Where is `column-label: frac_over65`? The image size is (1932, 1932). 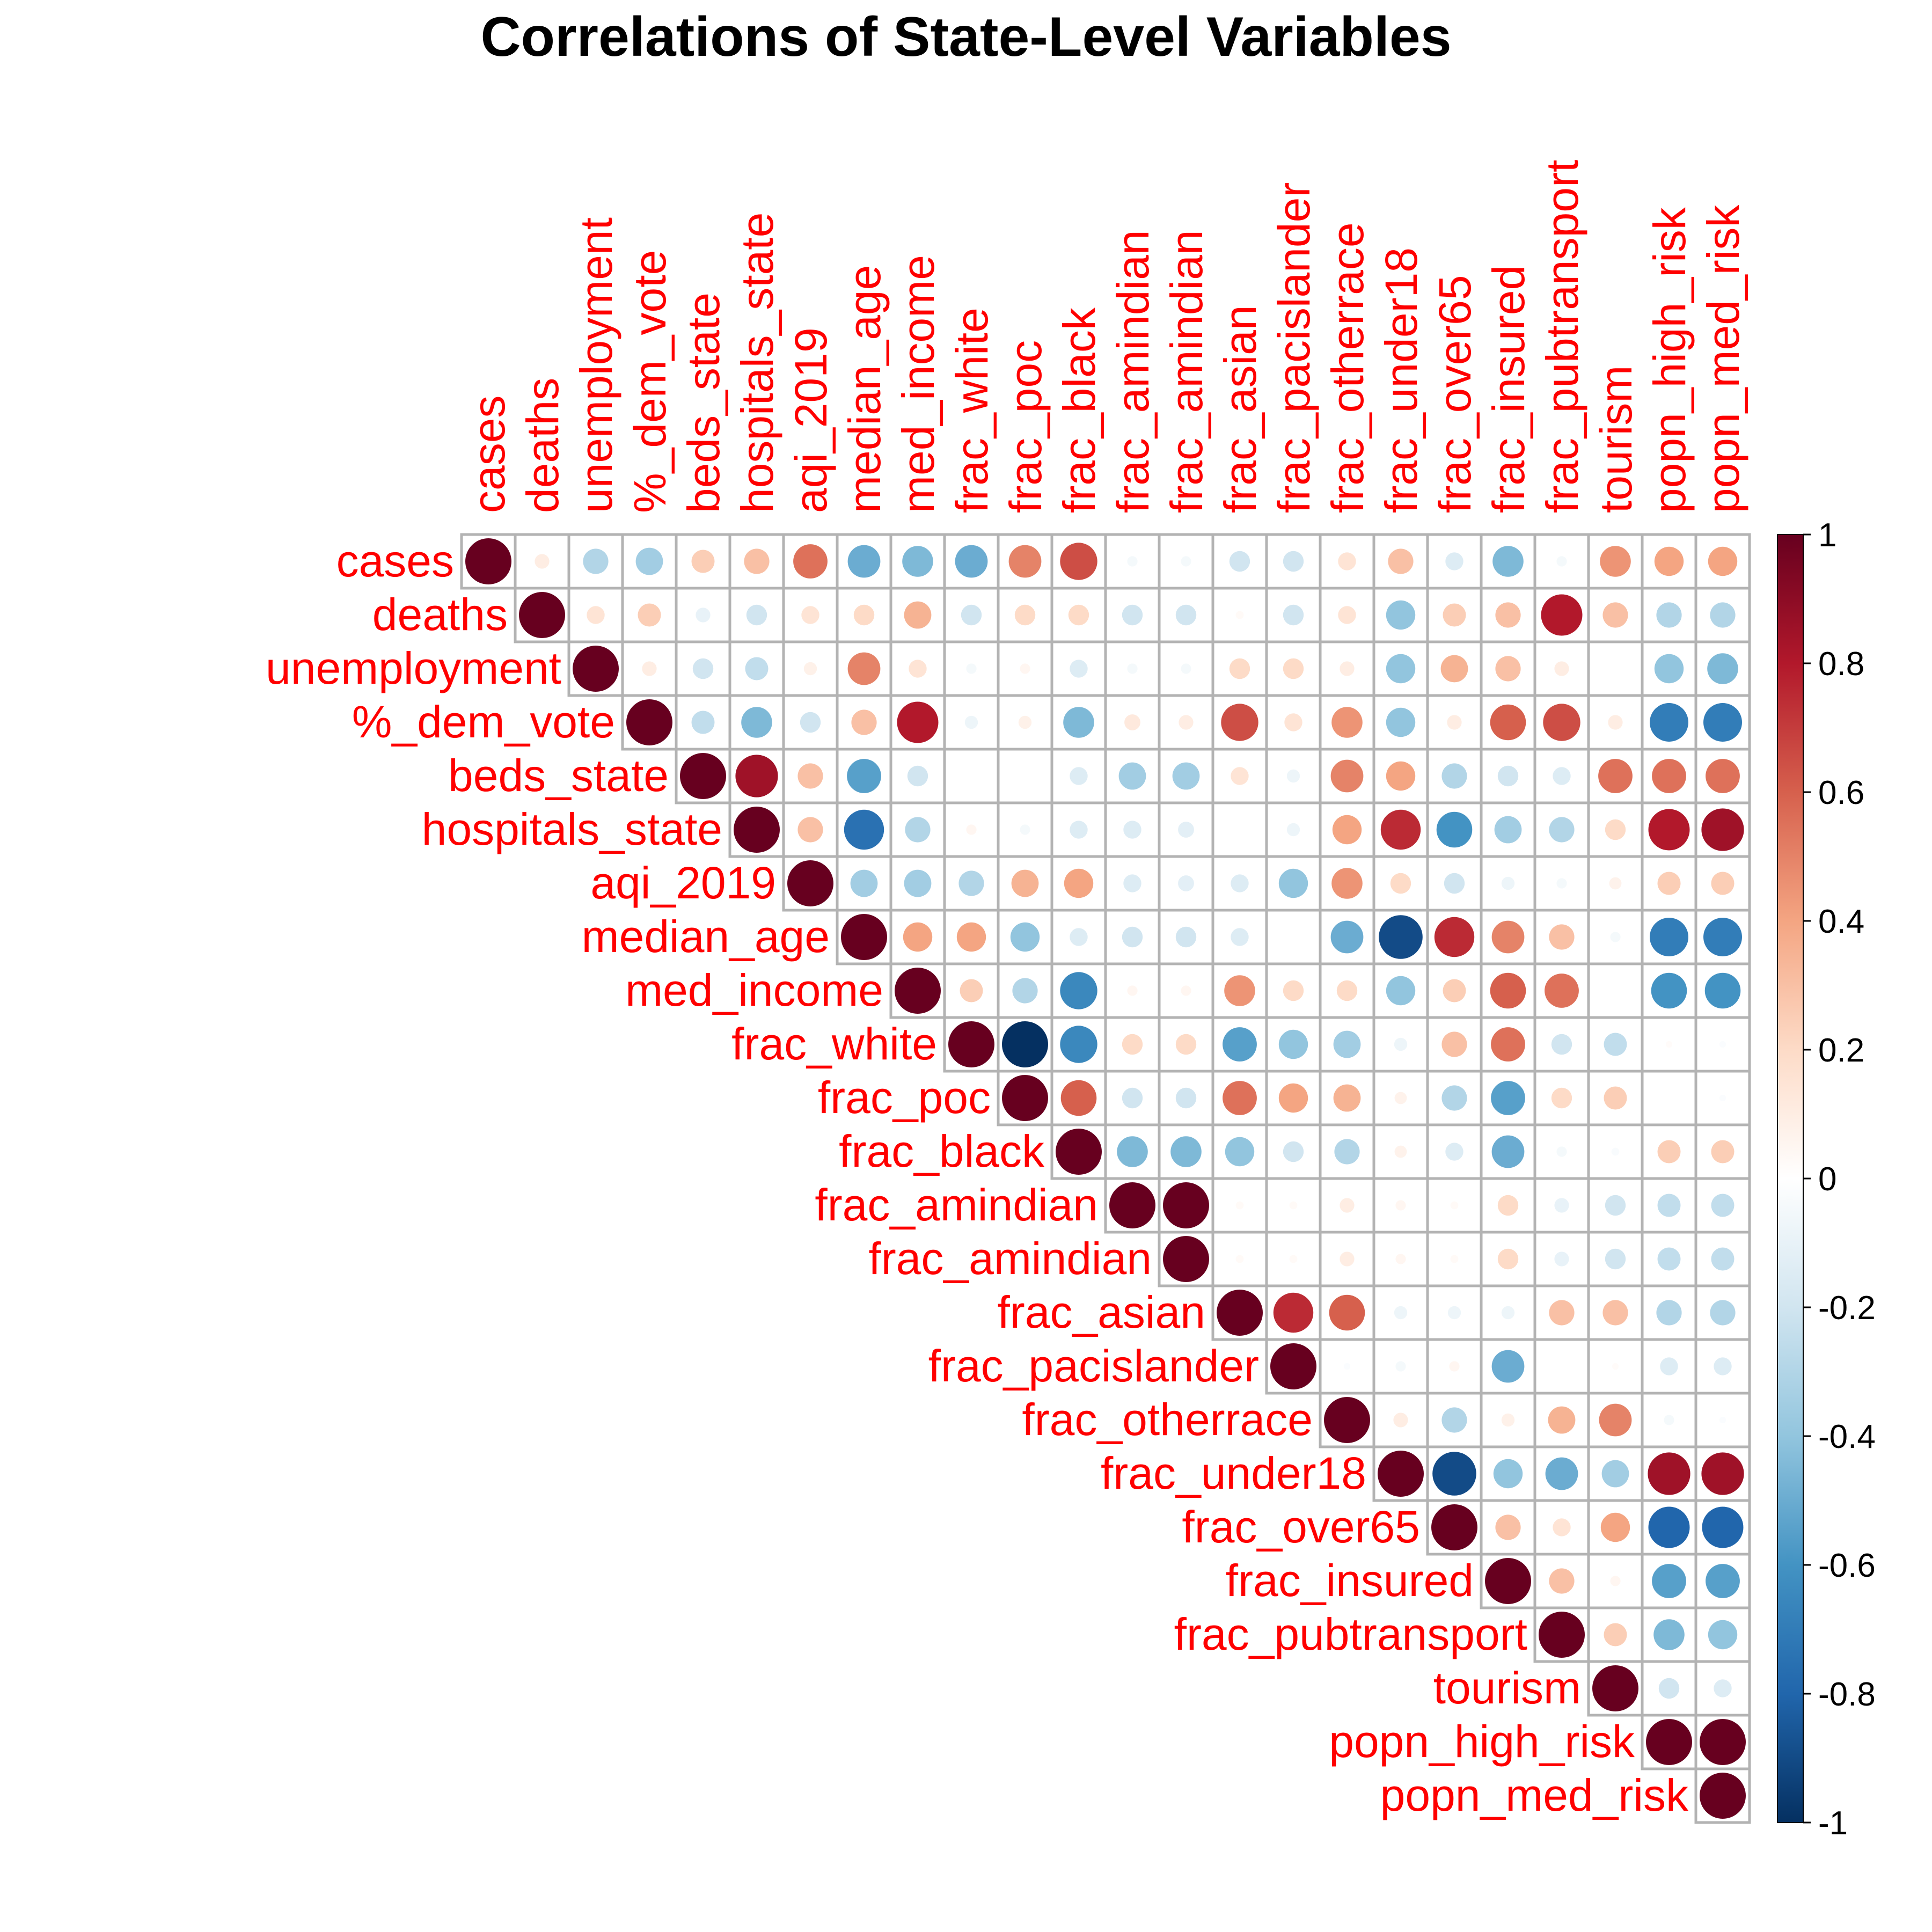
column-label: frac_over65 is located at coordinates (1455, 394).